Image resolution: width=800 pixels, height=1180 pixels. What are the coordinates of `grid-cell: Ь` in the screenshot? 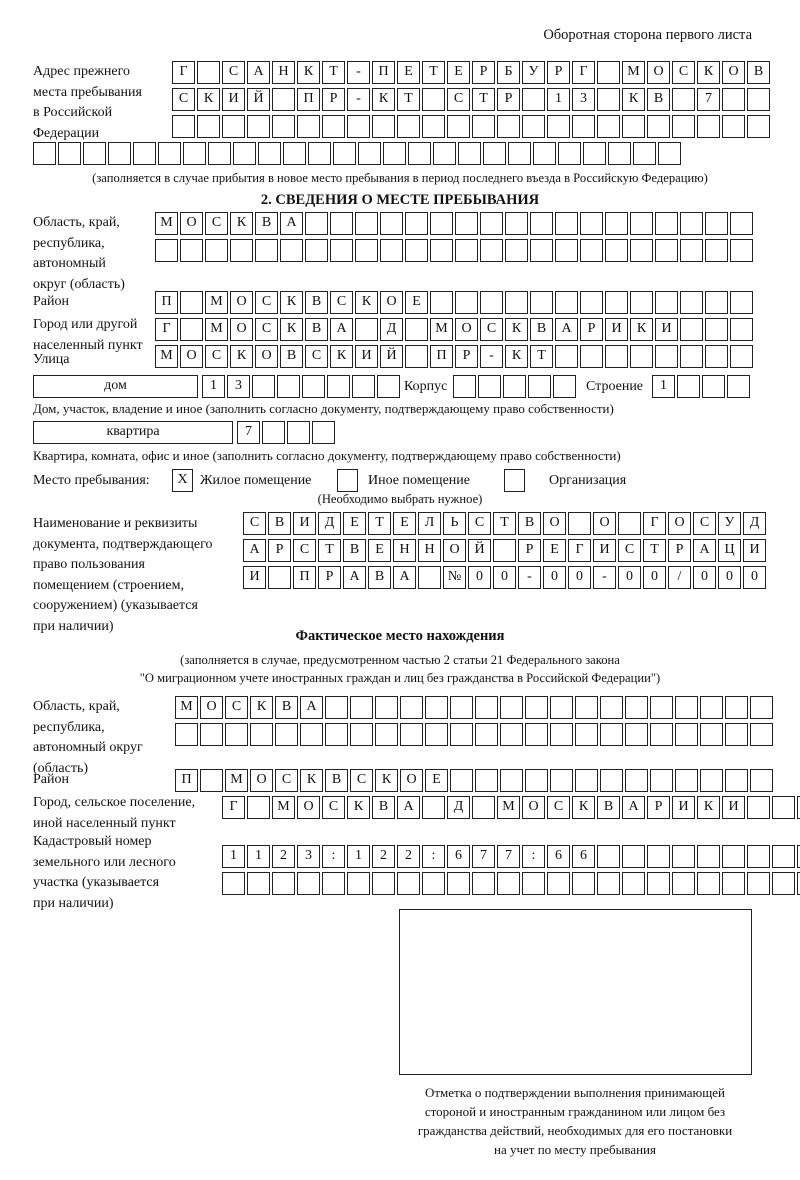 It's located at (454, 523).